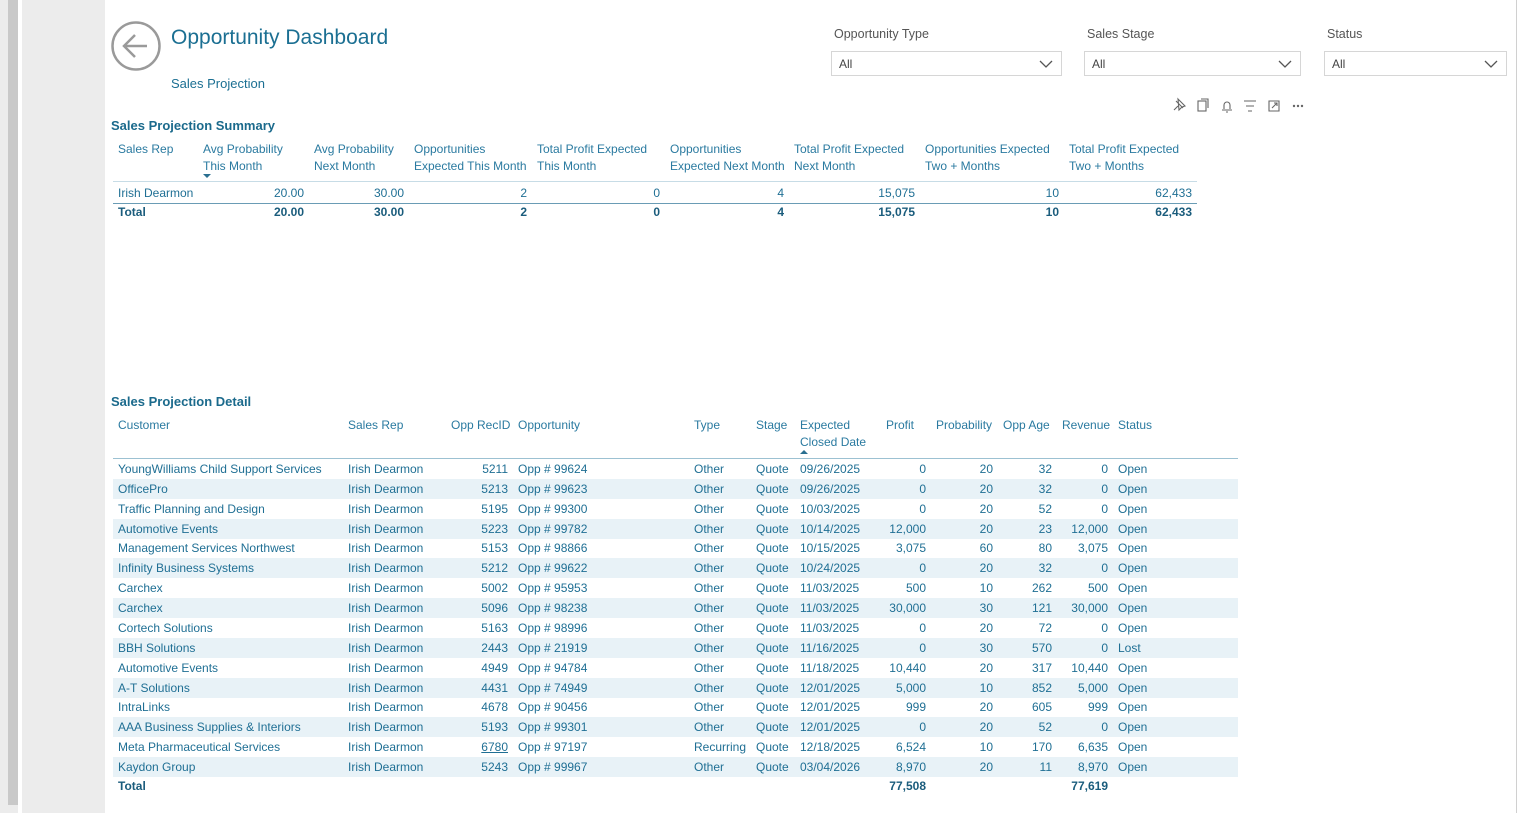 The width and height of the screenshot is (1519, 813). What do you see at coordinates (1026, 425) in the screenshot?
I see `column-header: Opp Age` at bounding box center [1026, 425].